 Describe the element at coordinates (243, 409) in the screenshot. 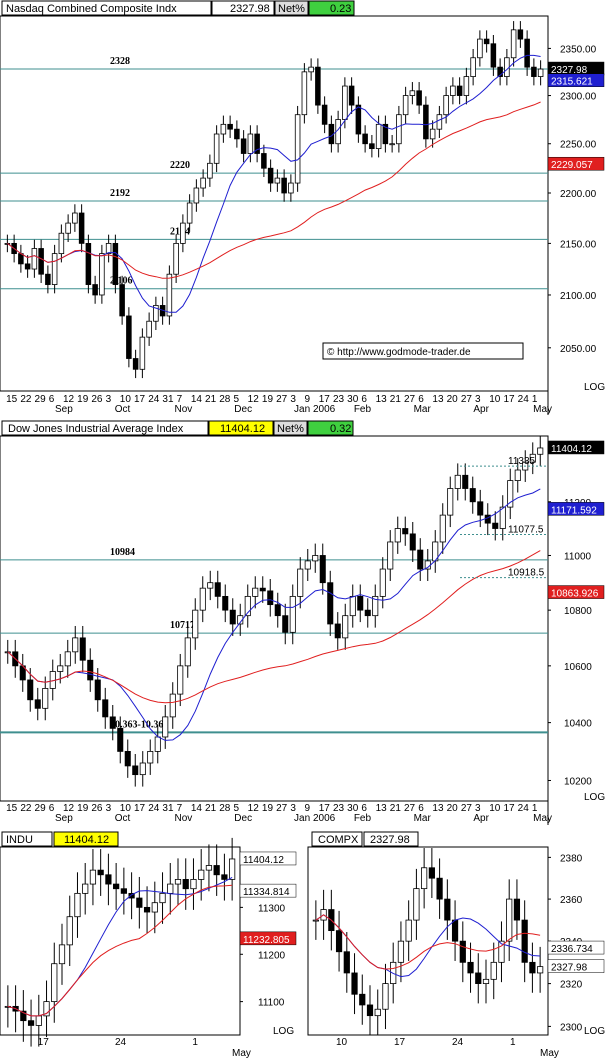

I see `month-label: Dec` at that location.